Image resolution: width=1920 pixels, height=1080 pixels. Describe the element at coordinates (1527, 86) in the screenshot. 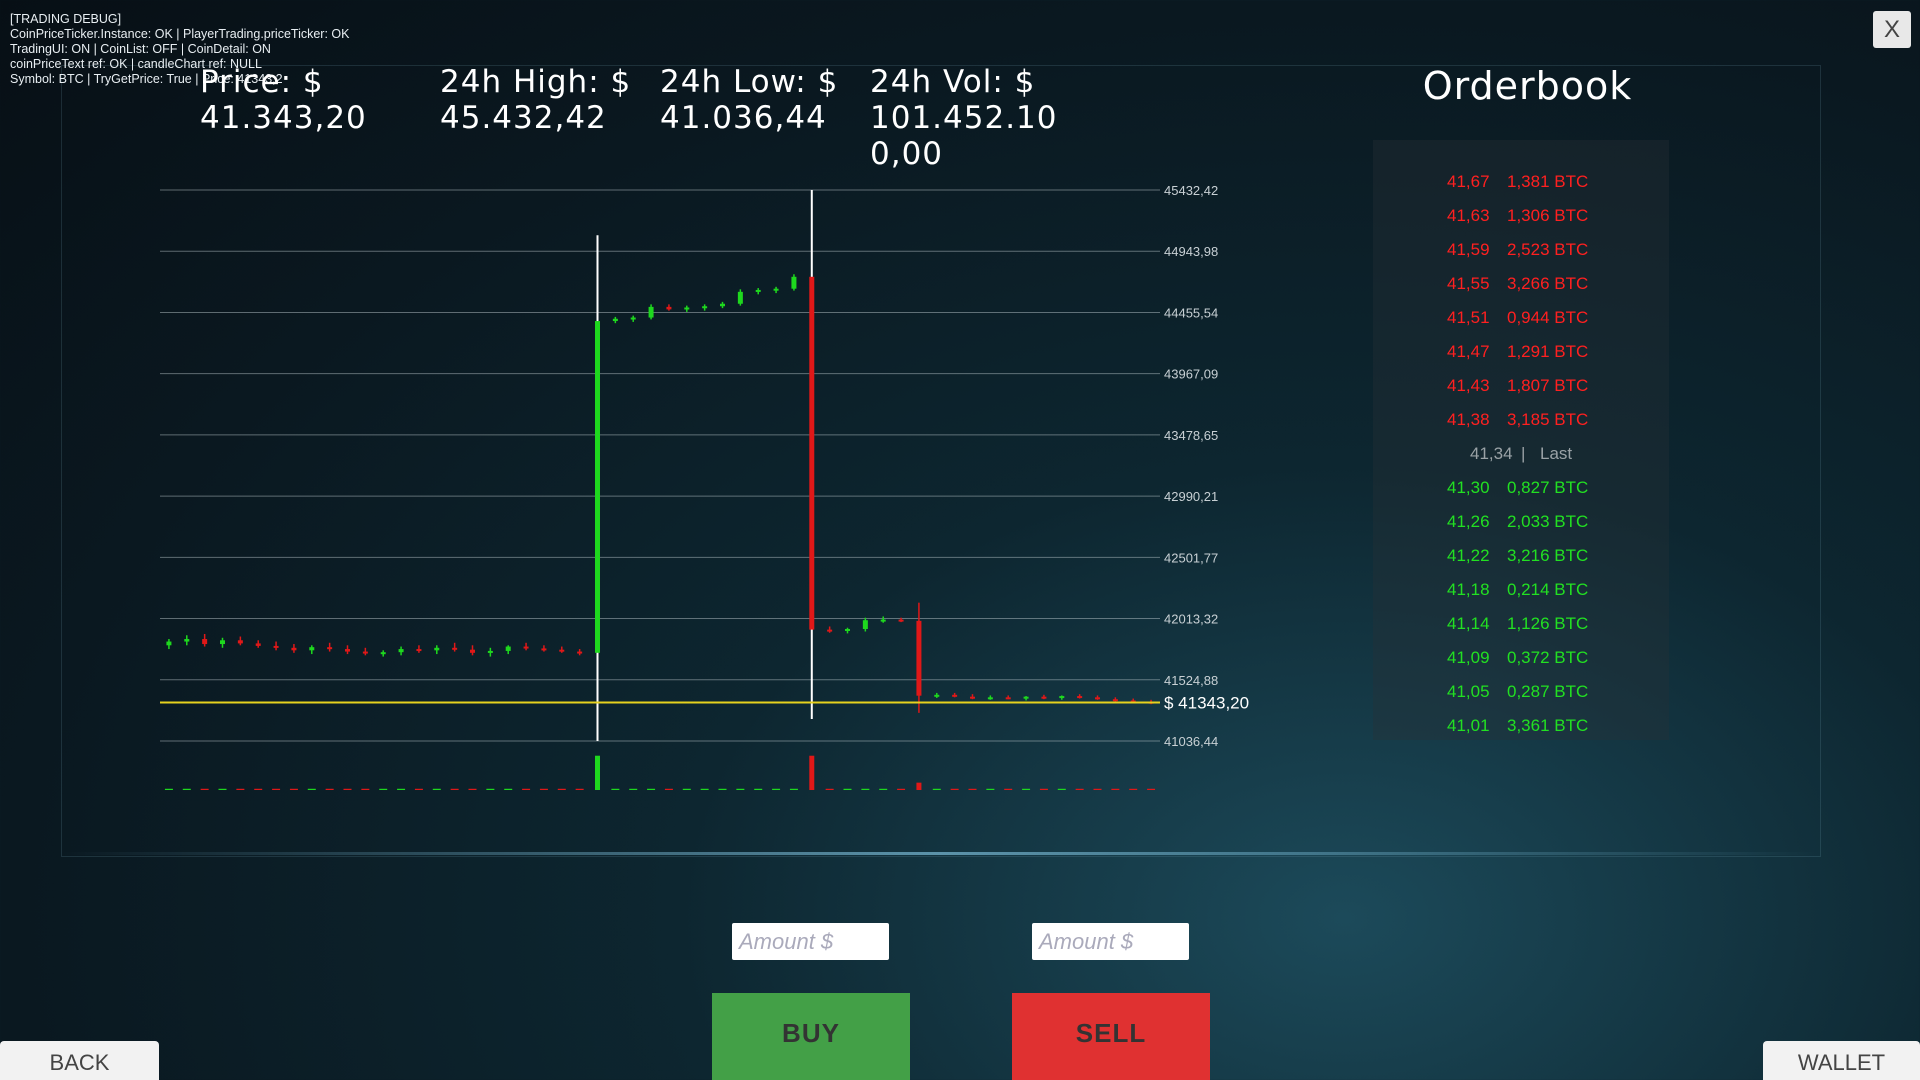

I see `orderbook-title: Orderbook` at that location.